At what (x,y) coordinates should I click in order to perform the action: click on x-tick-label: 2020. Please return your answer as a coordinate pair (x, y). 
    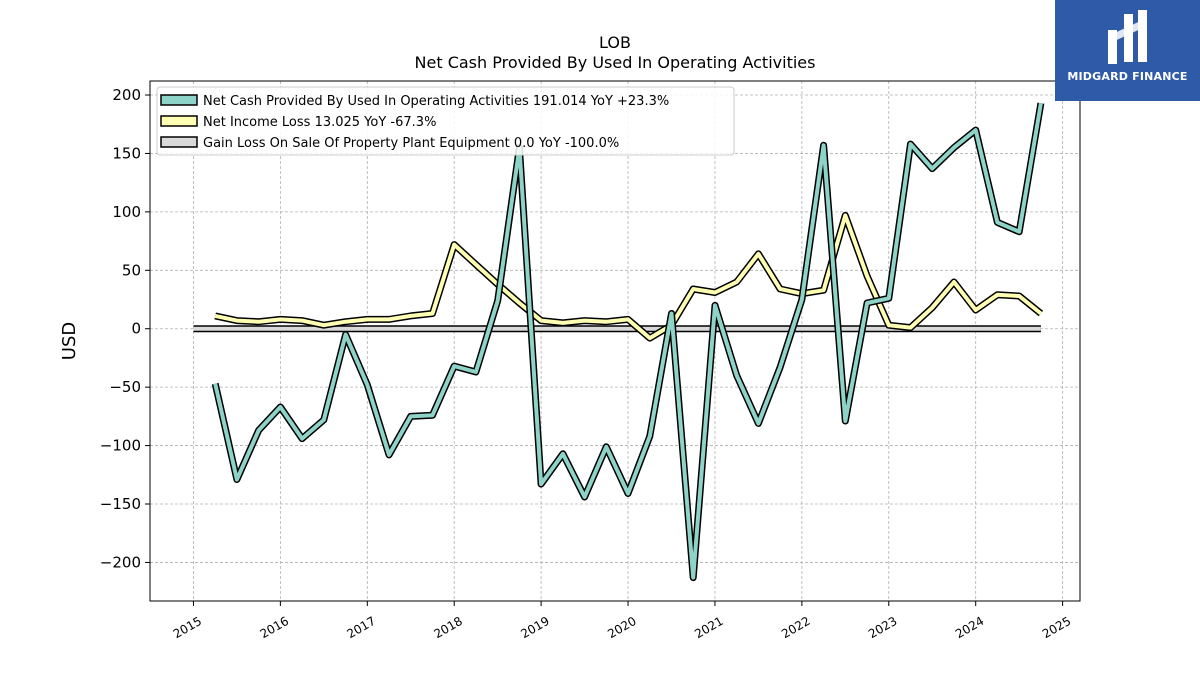
    Looking at the image, I should click on (621, 627).